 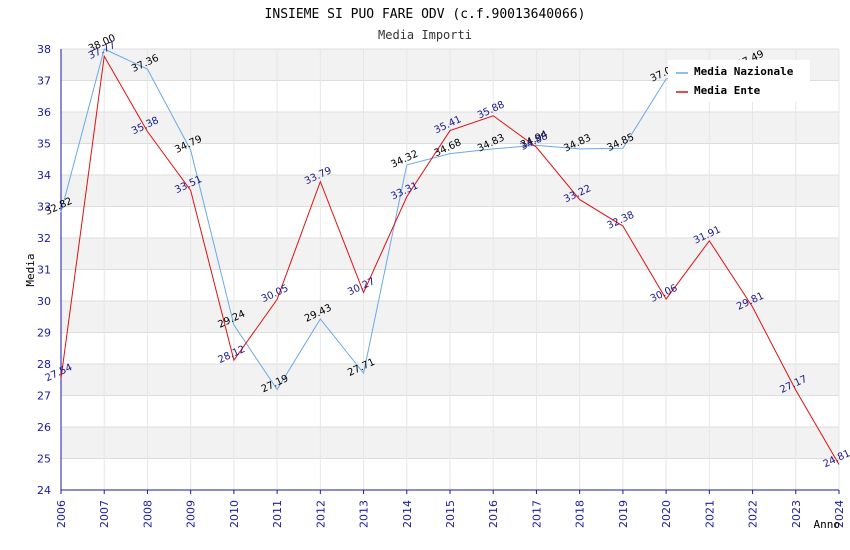 I want to click on y-tick-label: 34, so click(x=44, y=175).